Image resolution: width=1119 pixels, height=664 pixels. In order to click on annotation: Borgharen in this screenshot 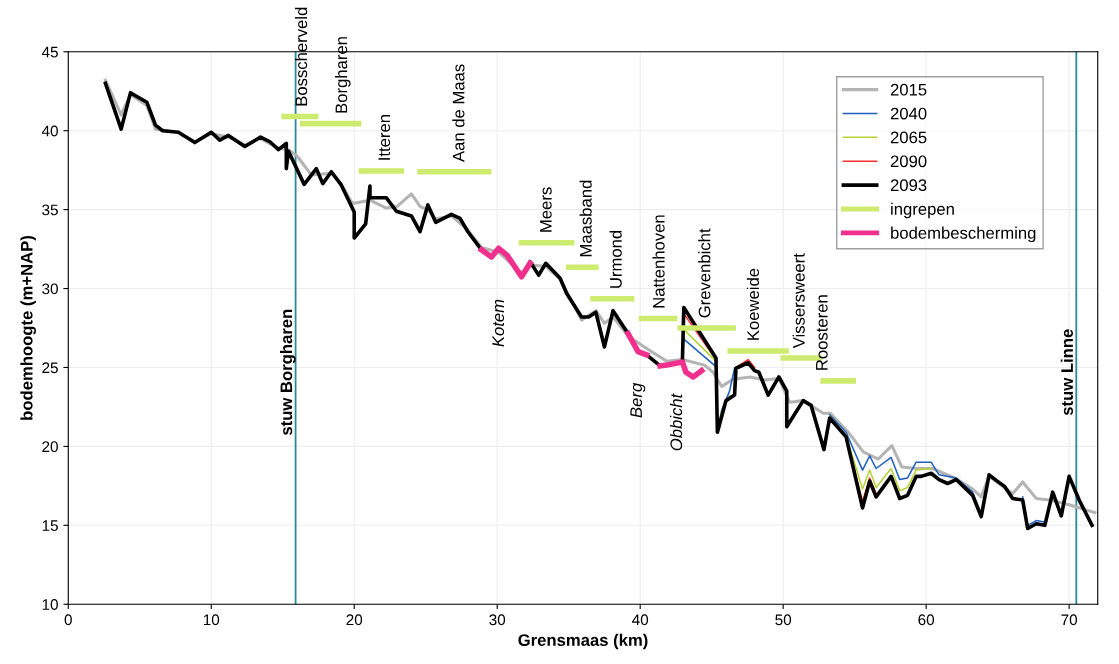, I will do `click(343, 75)`.